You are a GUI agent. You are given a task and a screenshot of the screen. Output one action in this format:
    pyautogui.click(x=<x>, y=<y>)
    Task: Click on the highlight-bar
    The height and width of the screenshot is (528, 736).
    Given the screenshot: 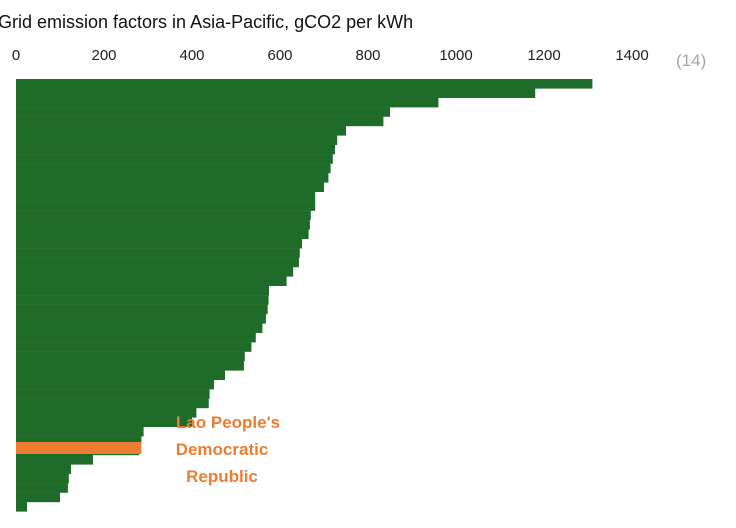 What is the action you would take?
    pyautogui.click(x=79, y=448)
    